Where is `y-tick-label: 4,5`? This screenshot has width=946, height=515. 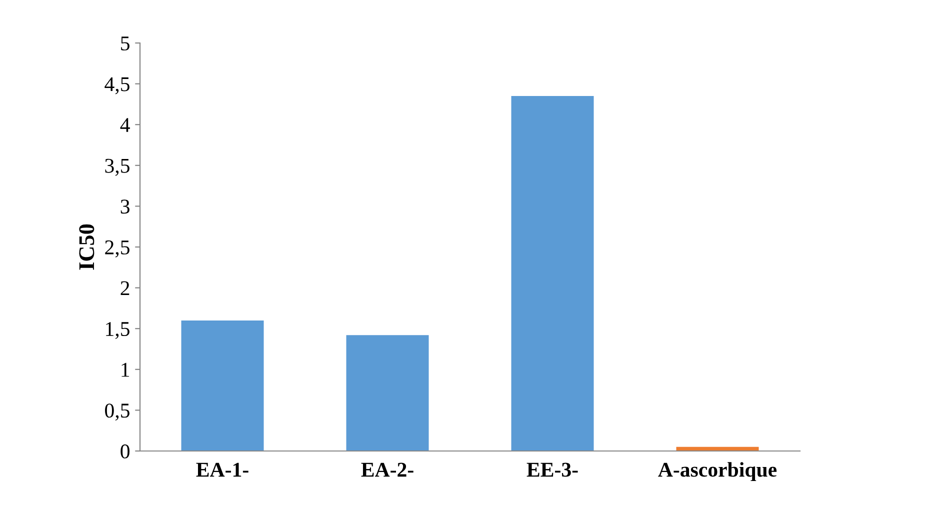
y-tick-label: 4,5 is located at coordinates (117, 85).